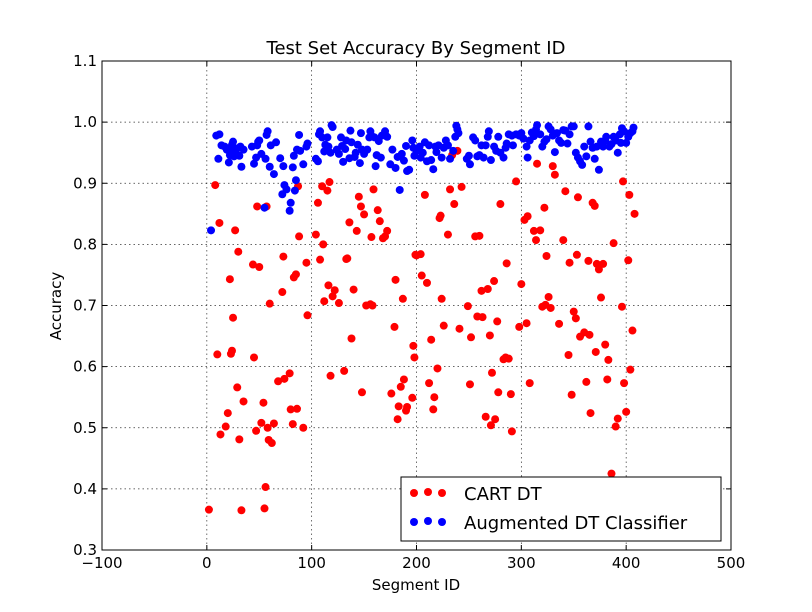 The width and height of the screenshot is (812, 612). Describe the element at coordinates (503, 494) in the screenshot. I see `legend-label-cart-dt: CART DT` at that location.